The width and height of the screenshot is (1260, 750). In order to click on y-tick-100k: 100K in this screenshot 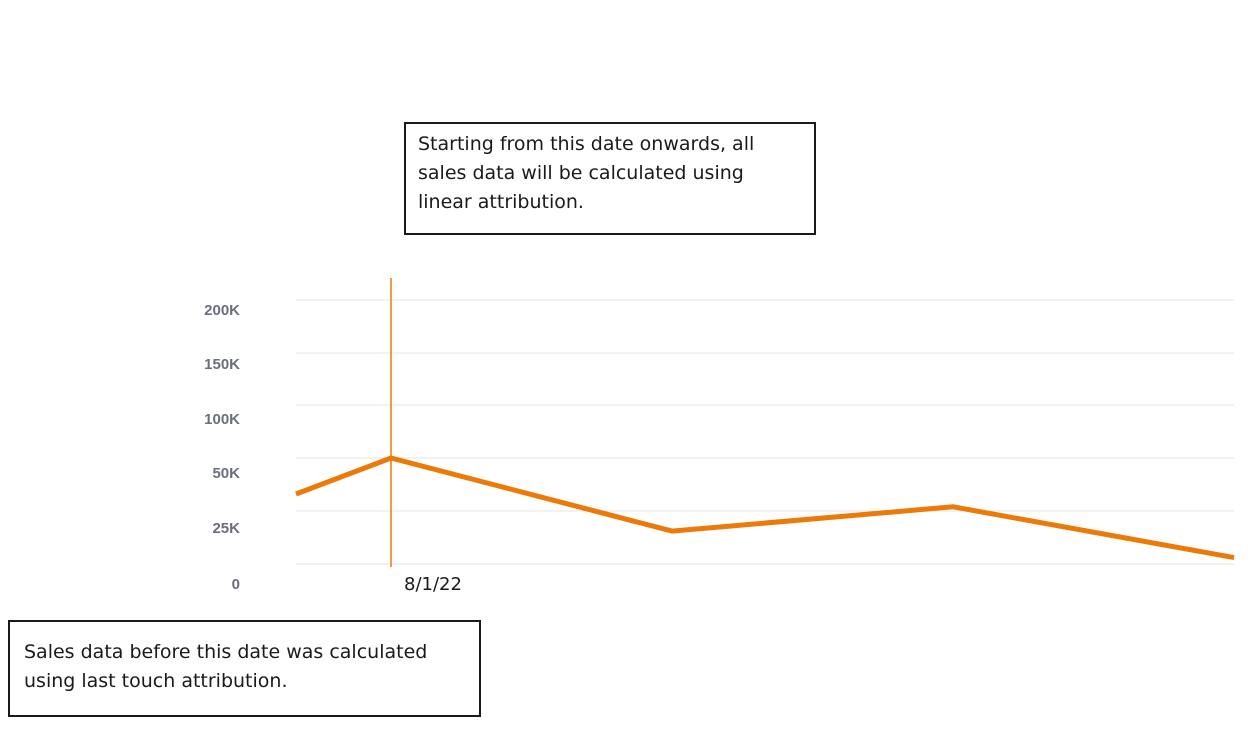, I will do `click(222, 419)`.